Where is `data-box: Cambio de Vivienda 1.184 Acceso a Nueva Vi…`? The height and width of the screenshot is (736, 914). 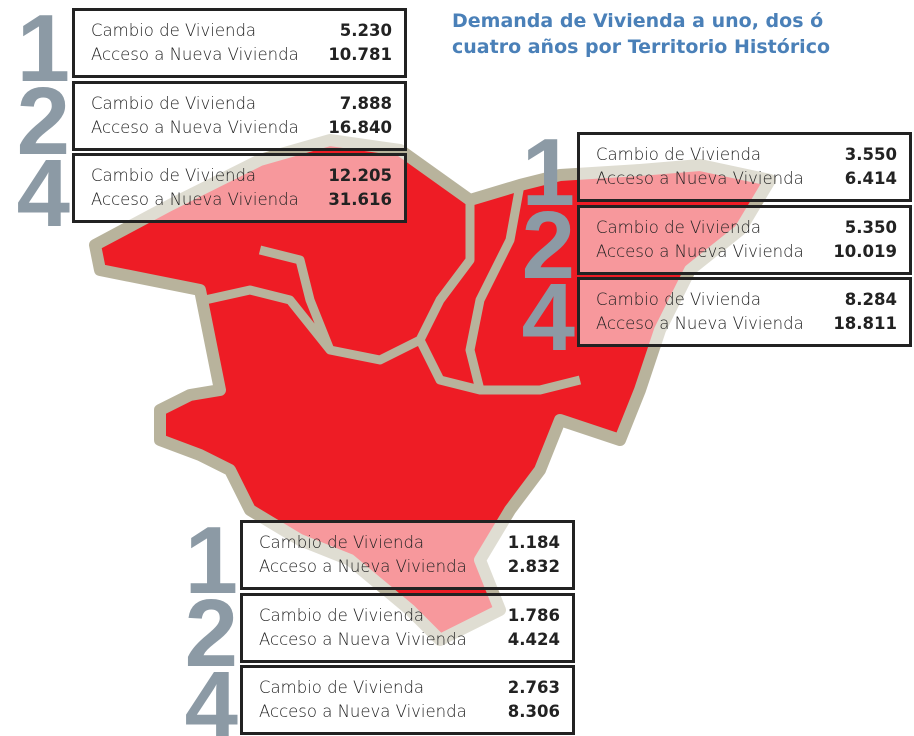
data-box: Cambio de Vivienda 1.184 Acceso a Nueva Vi… is located at coordinates (407, 555).